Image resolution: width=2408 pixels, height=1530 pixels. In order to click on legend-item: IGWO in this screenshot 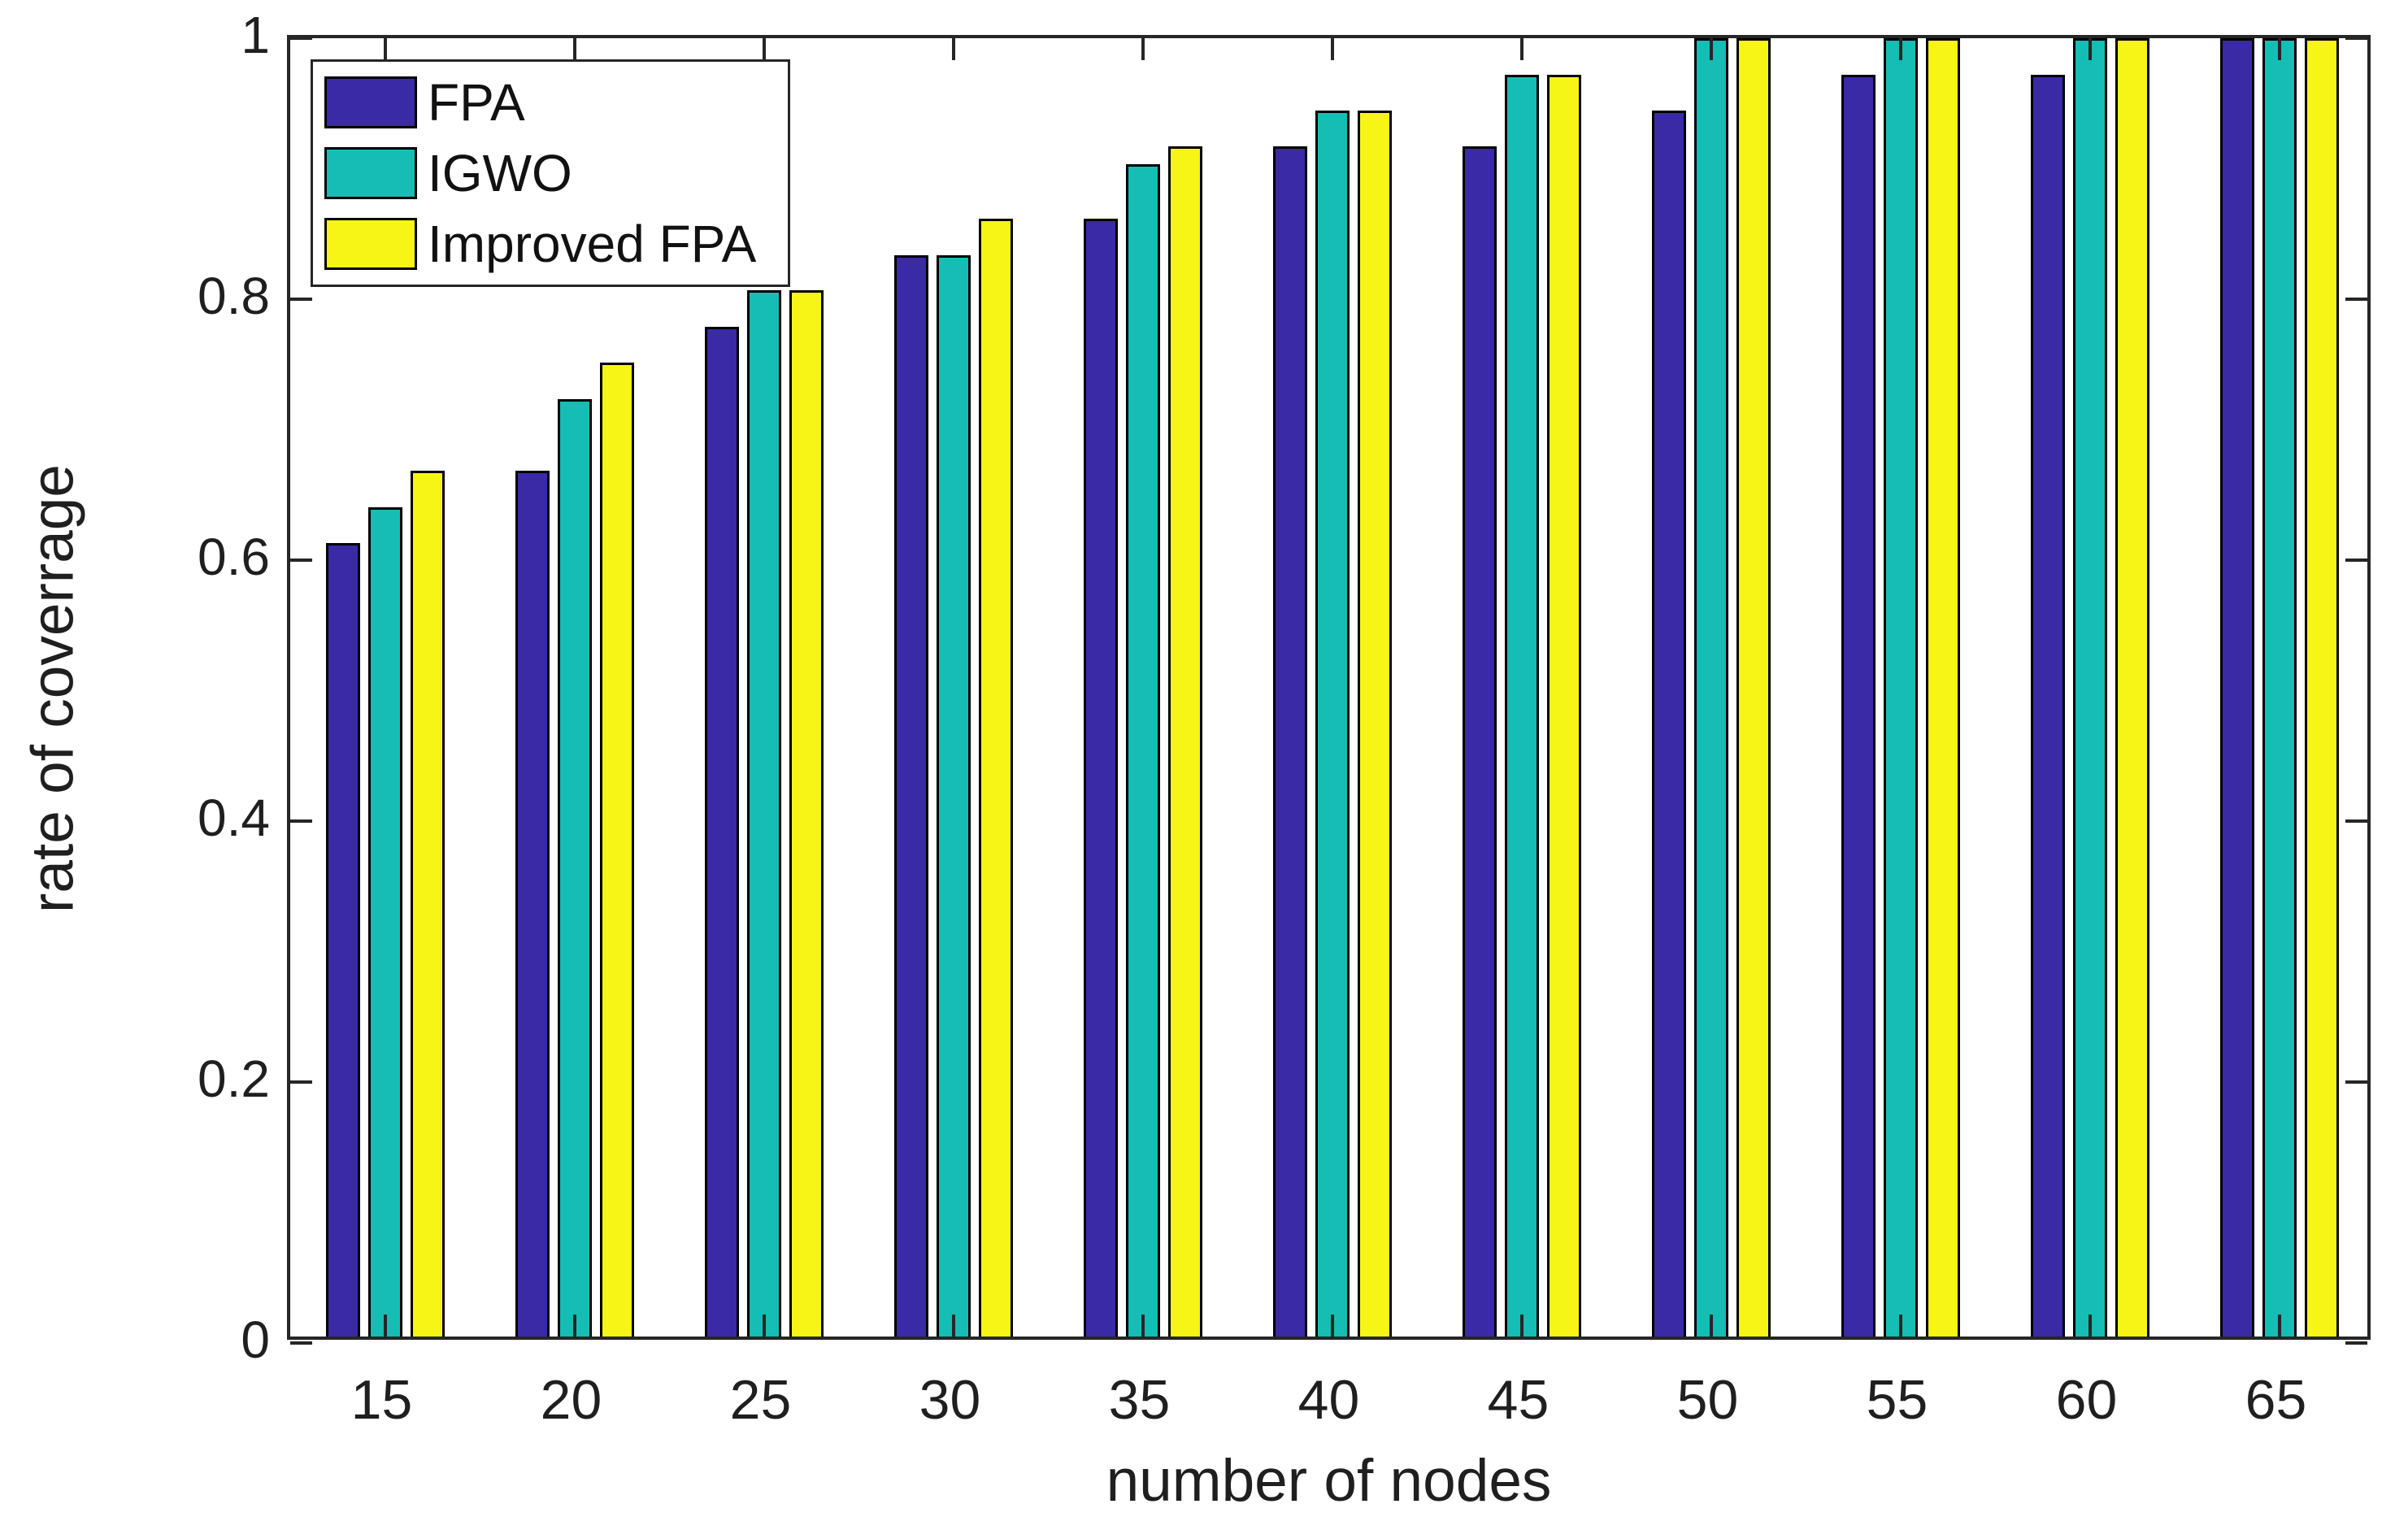, I will do `click(550, 173)`.